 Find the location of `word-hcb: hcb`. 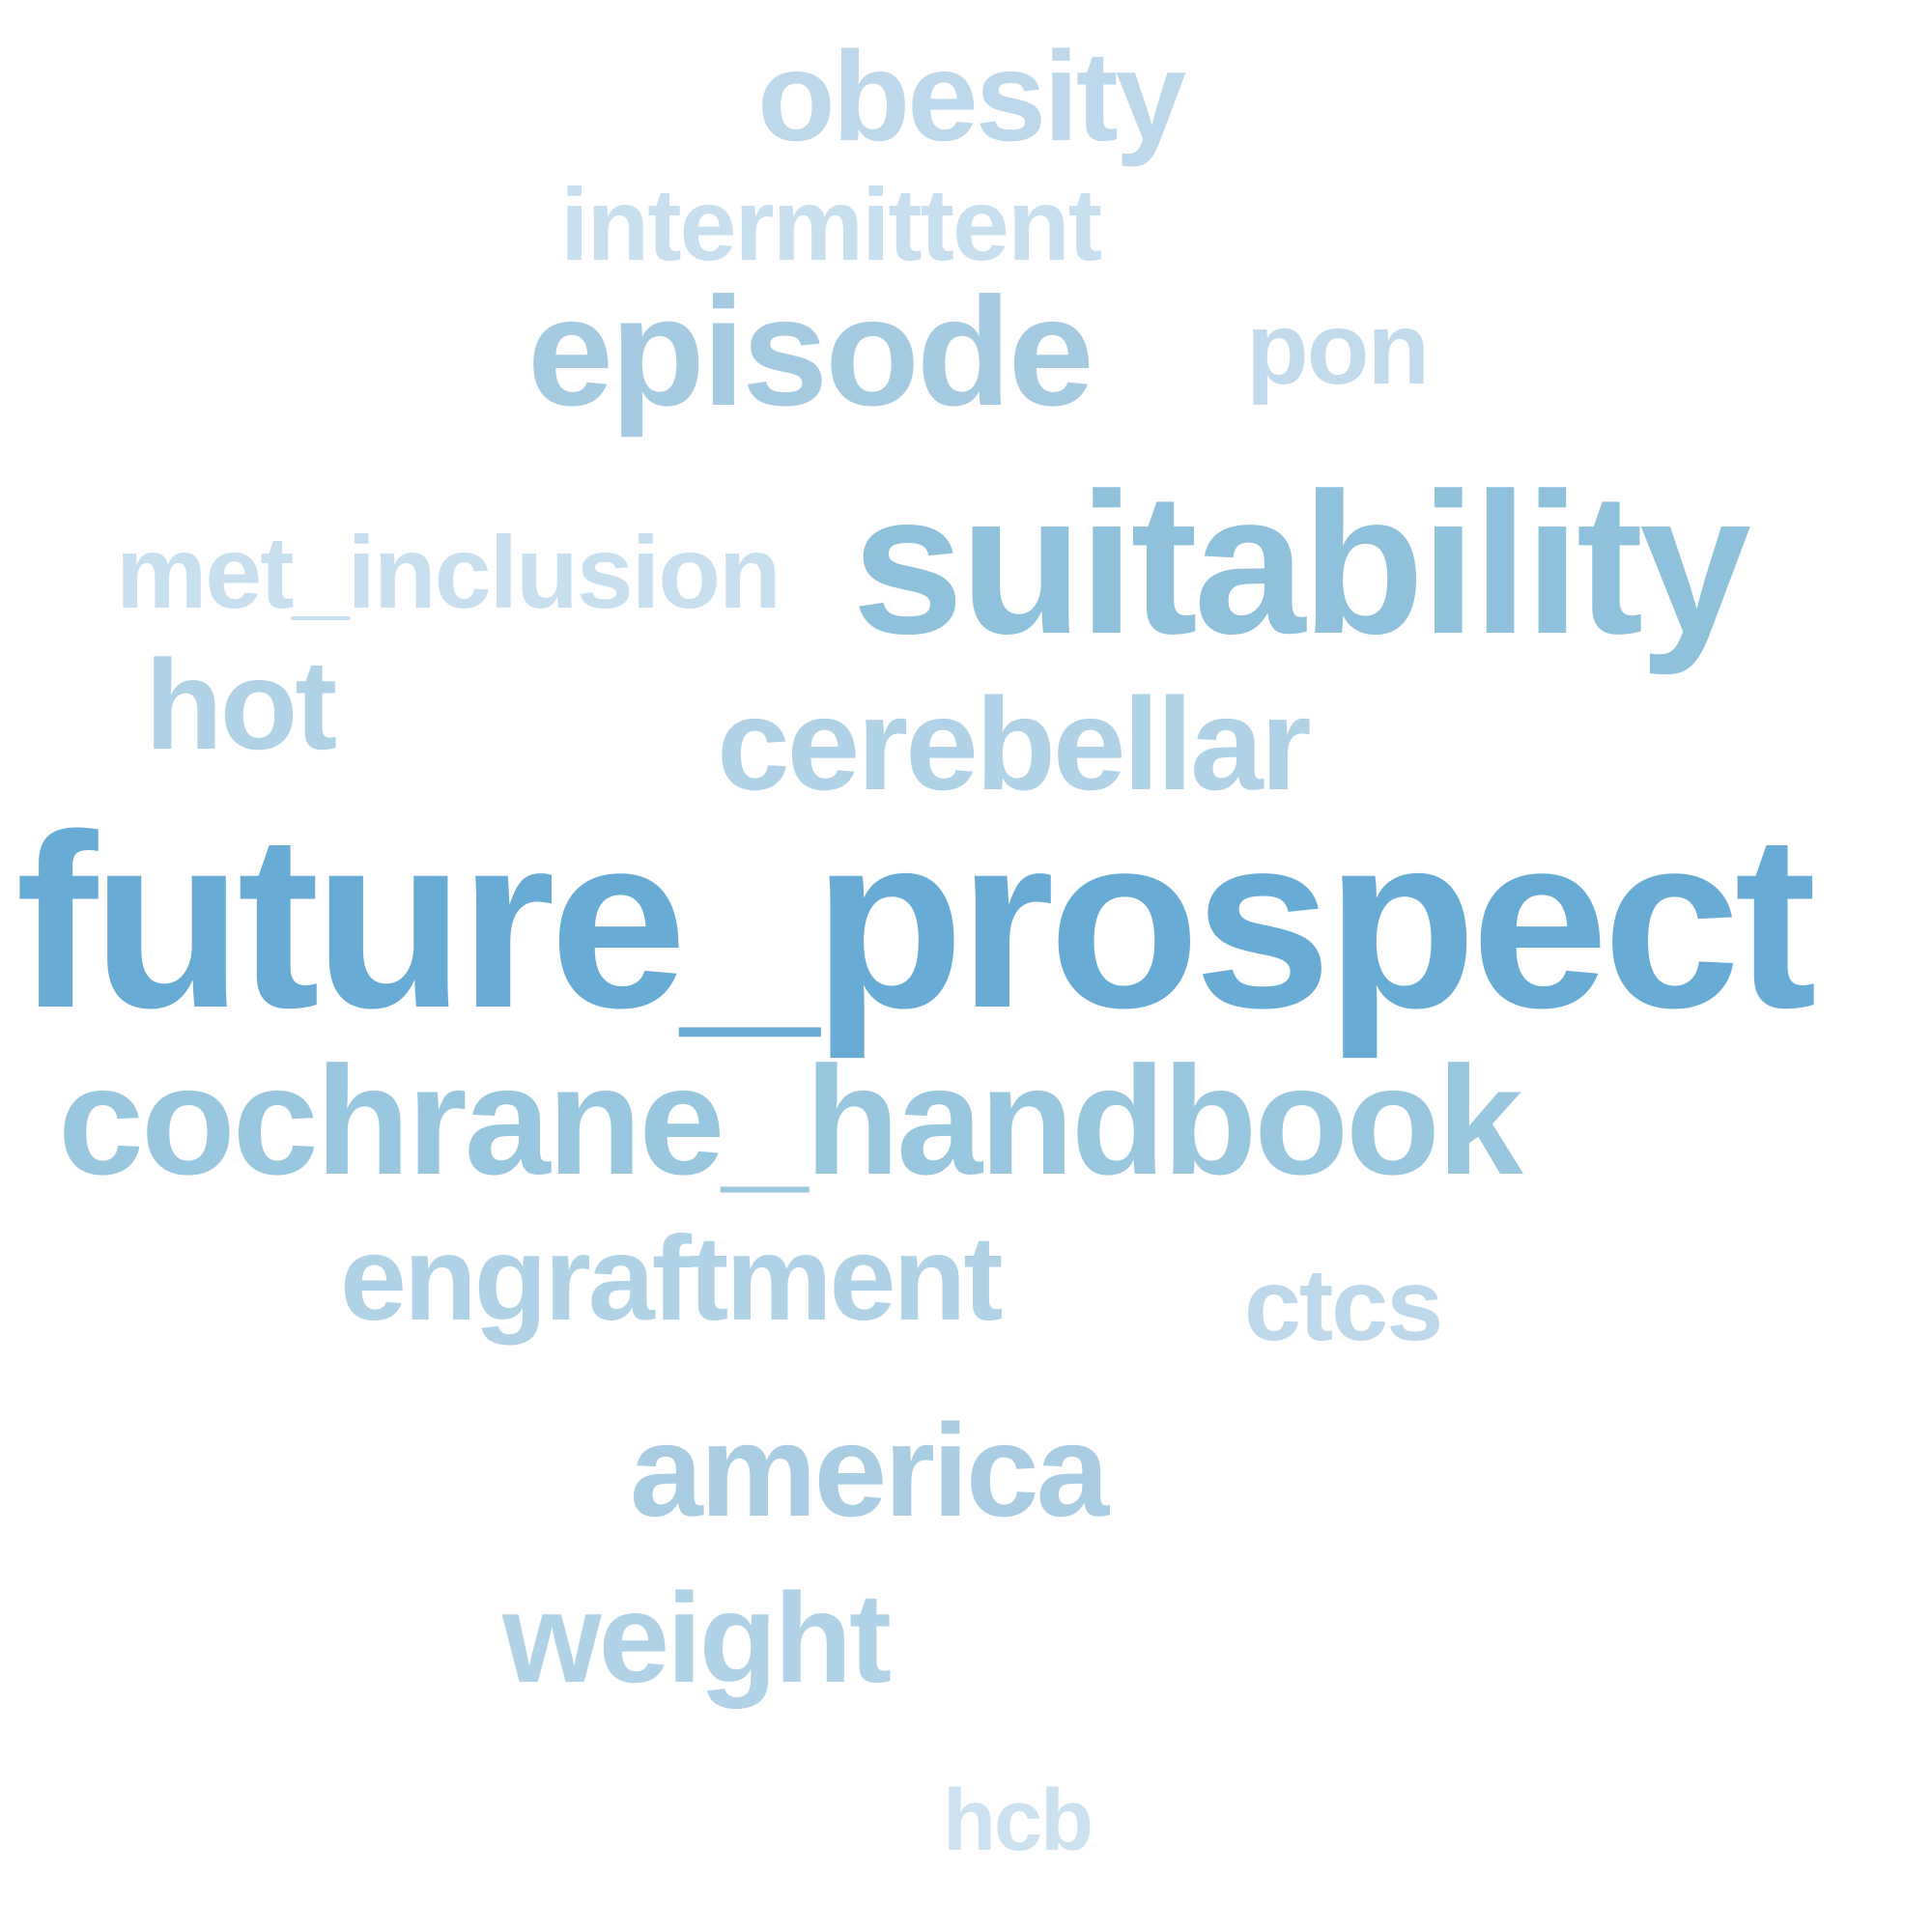

word-hcb: hcb is located at coordinates (1018, 1821).